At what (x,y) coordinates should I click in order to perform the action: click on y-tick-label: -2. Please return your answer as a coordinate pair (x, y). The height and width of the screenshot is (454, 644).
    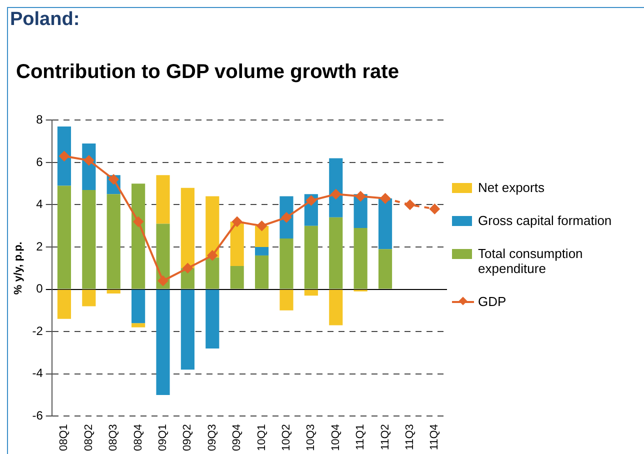
    Looking at the image, I should click on (38, 331).